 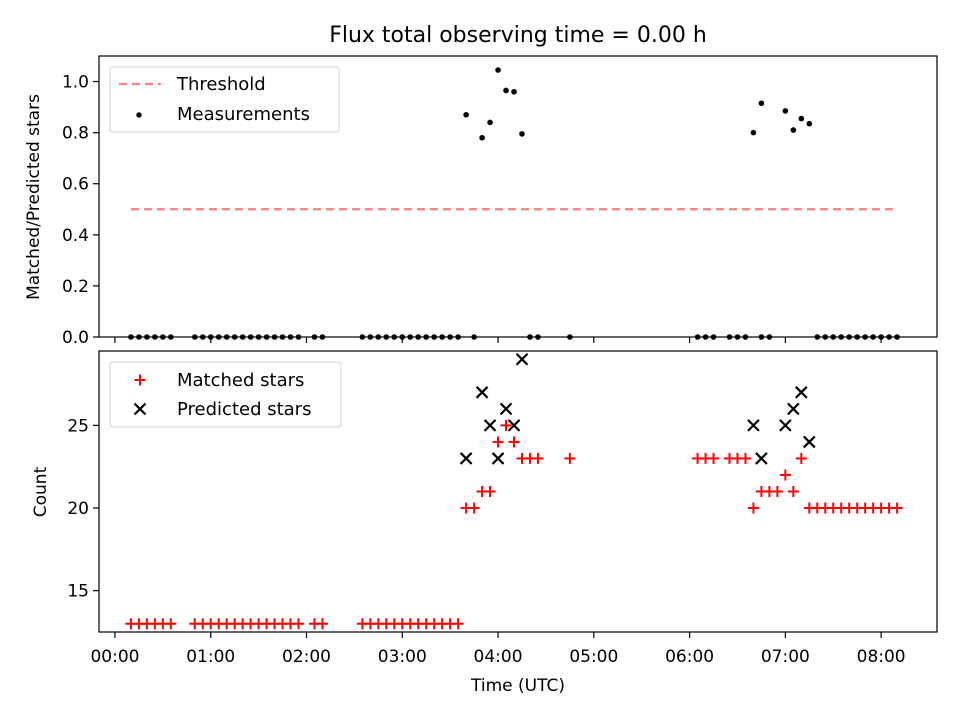 What do you see at coordinates (593, 657) in the screenshot?
I see `bottom-x-tick-label: 05:00` at bounding box center [593, 657].